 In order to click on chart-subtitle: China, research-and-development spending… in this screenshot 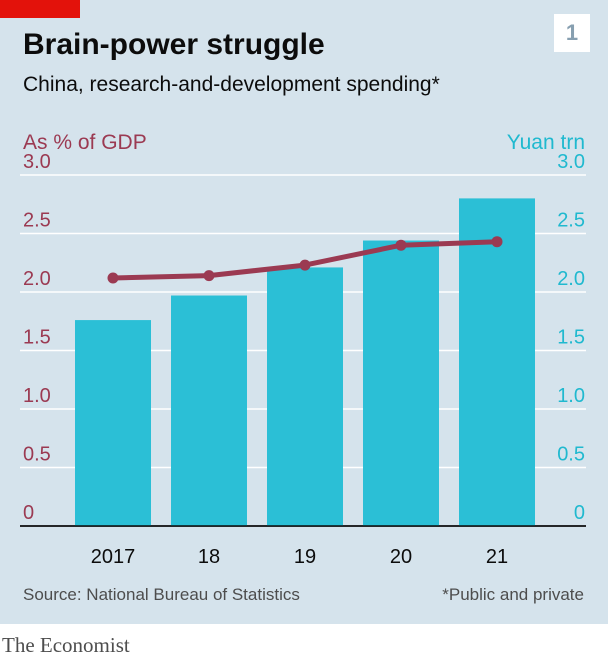, I will do `click(231, 84)`.